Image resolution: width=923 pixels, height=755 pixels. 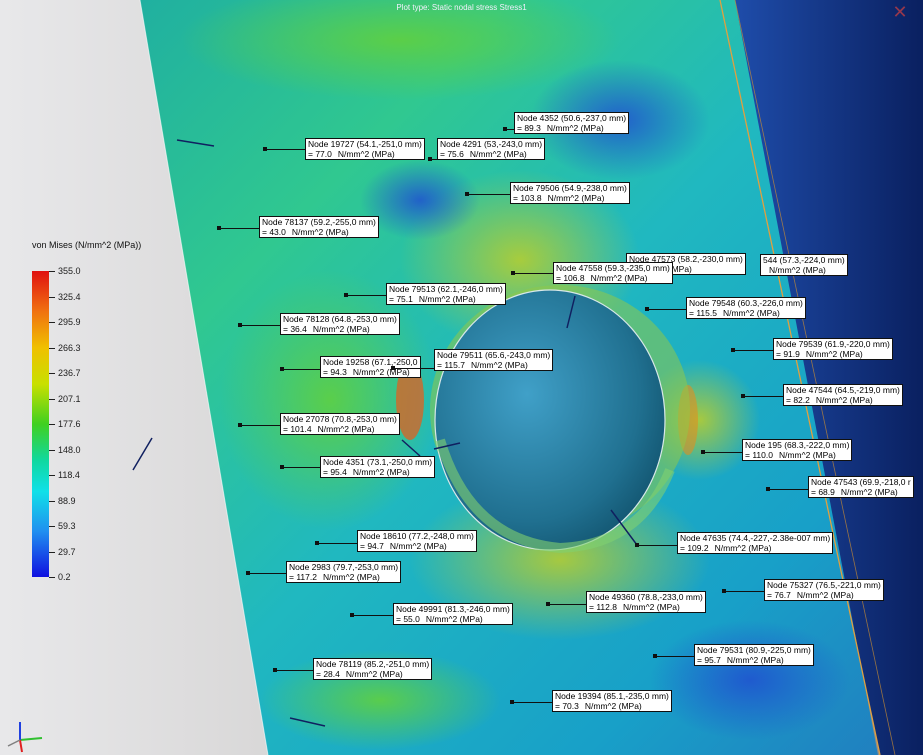 I want to click on probe-value-line: = 55.0 N/mm^2 (MPa), so click(x=453, y=619).